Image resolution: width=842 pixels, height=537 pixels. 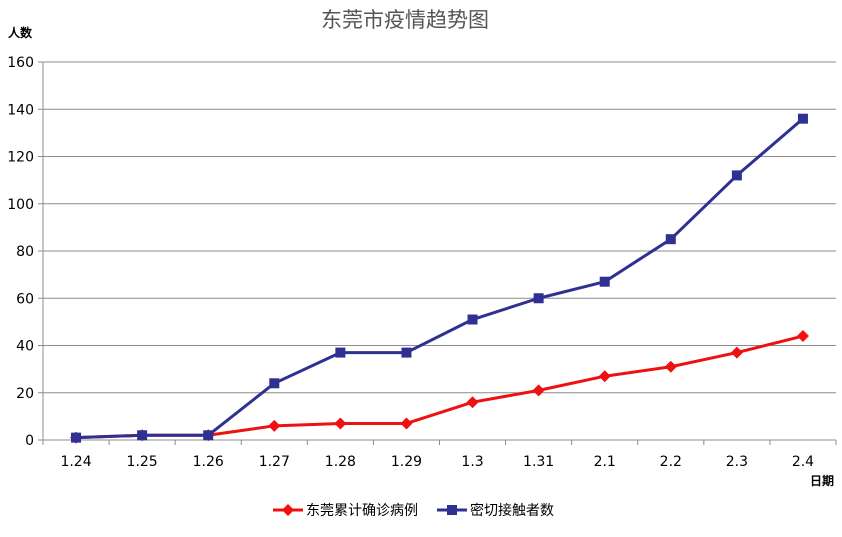 I want to click on legend-label: 密切接触者数, so click(x=512, y=510).